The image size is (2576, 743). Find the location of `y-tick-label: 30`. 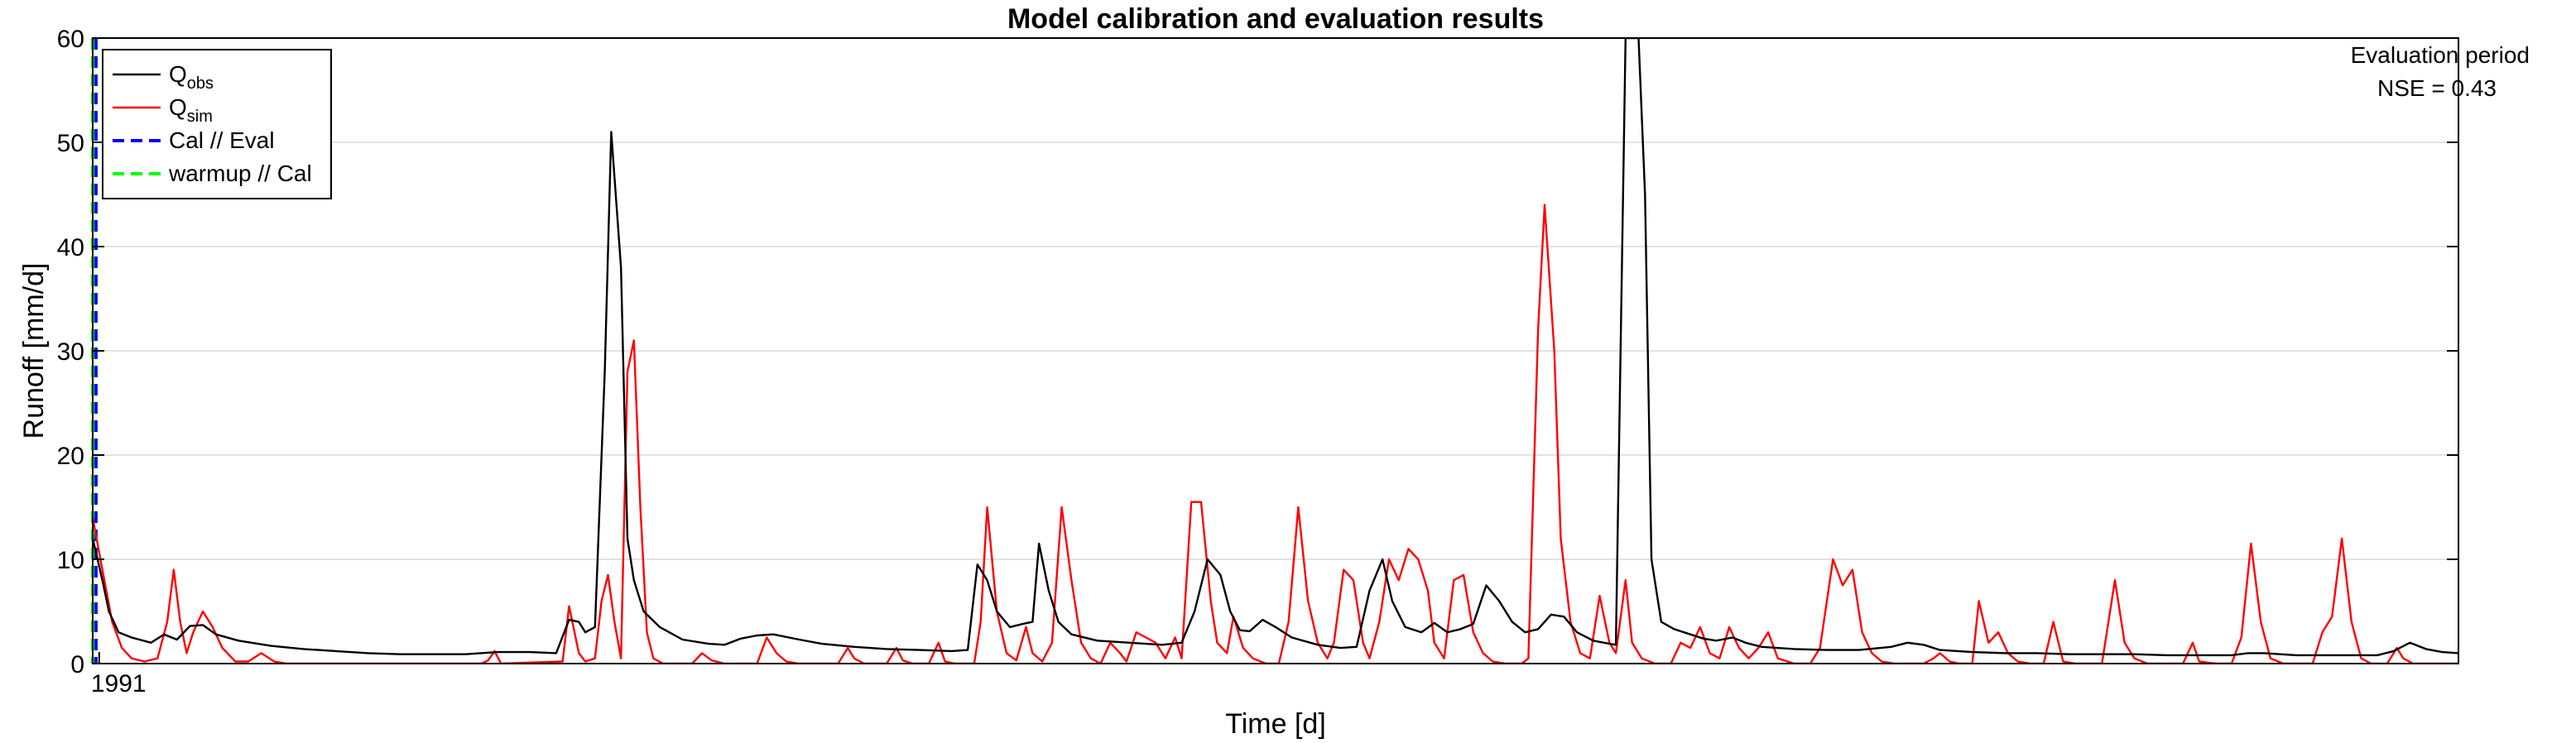

y-tick-label: 30 is located at coordinates (70, 352).